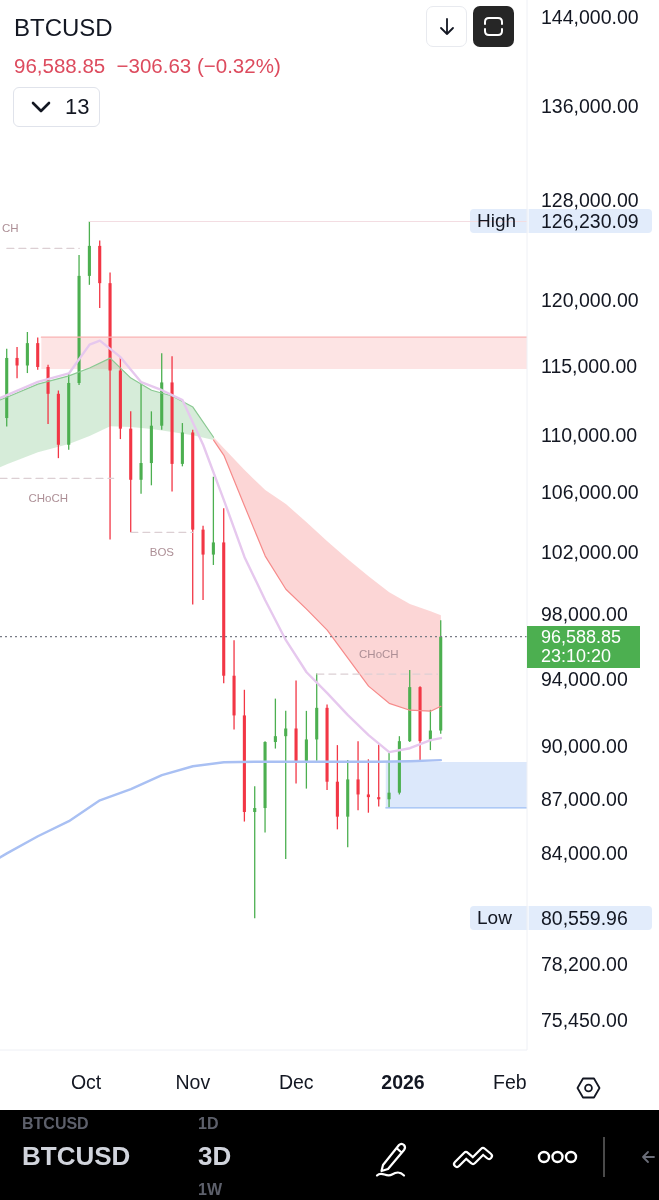  What do you see at coordinates (10, 228) in the screenshot?
I see `annotation: CH` at bounding box center [10, 228].